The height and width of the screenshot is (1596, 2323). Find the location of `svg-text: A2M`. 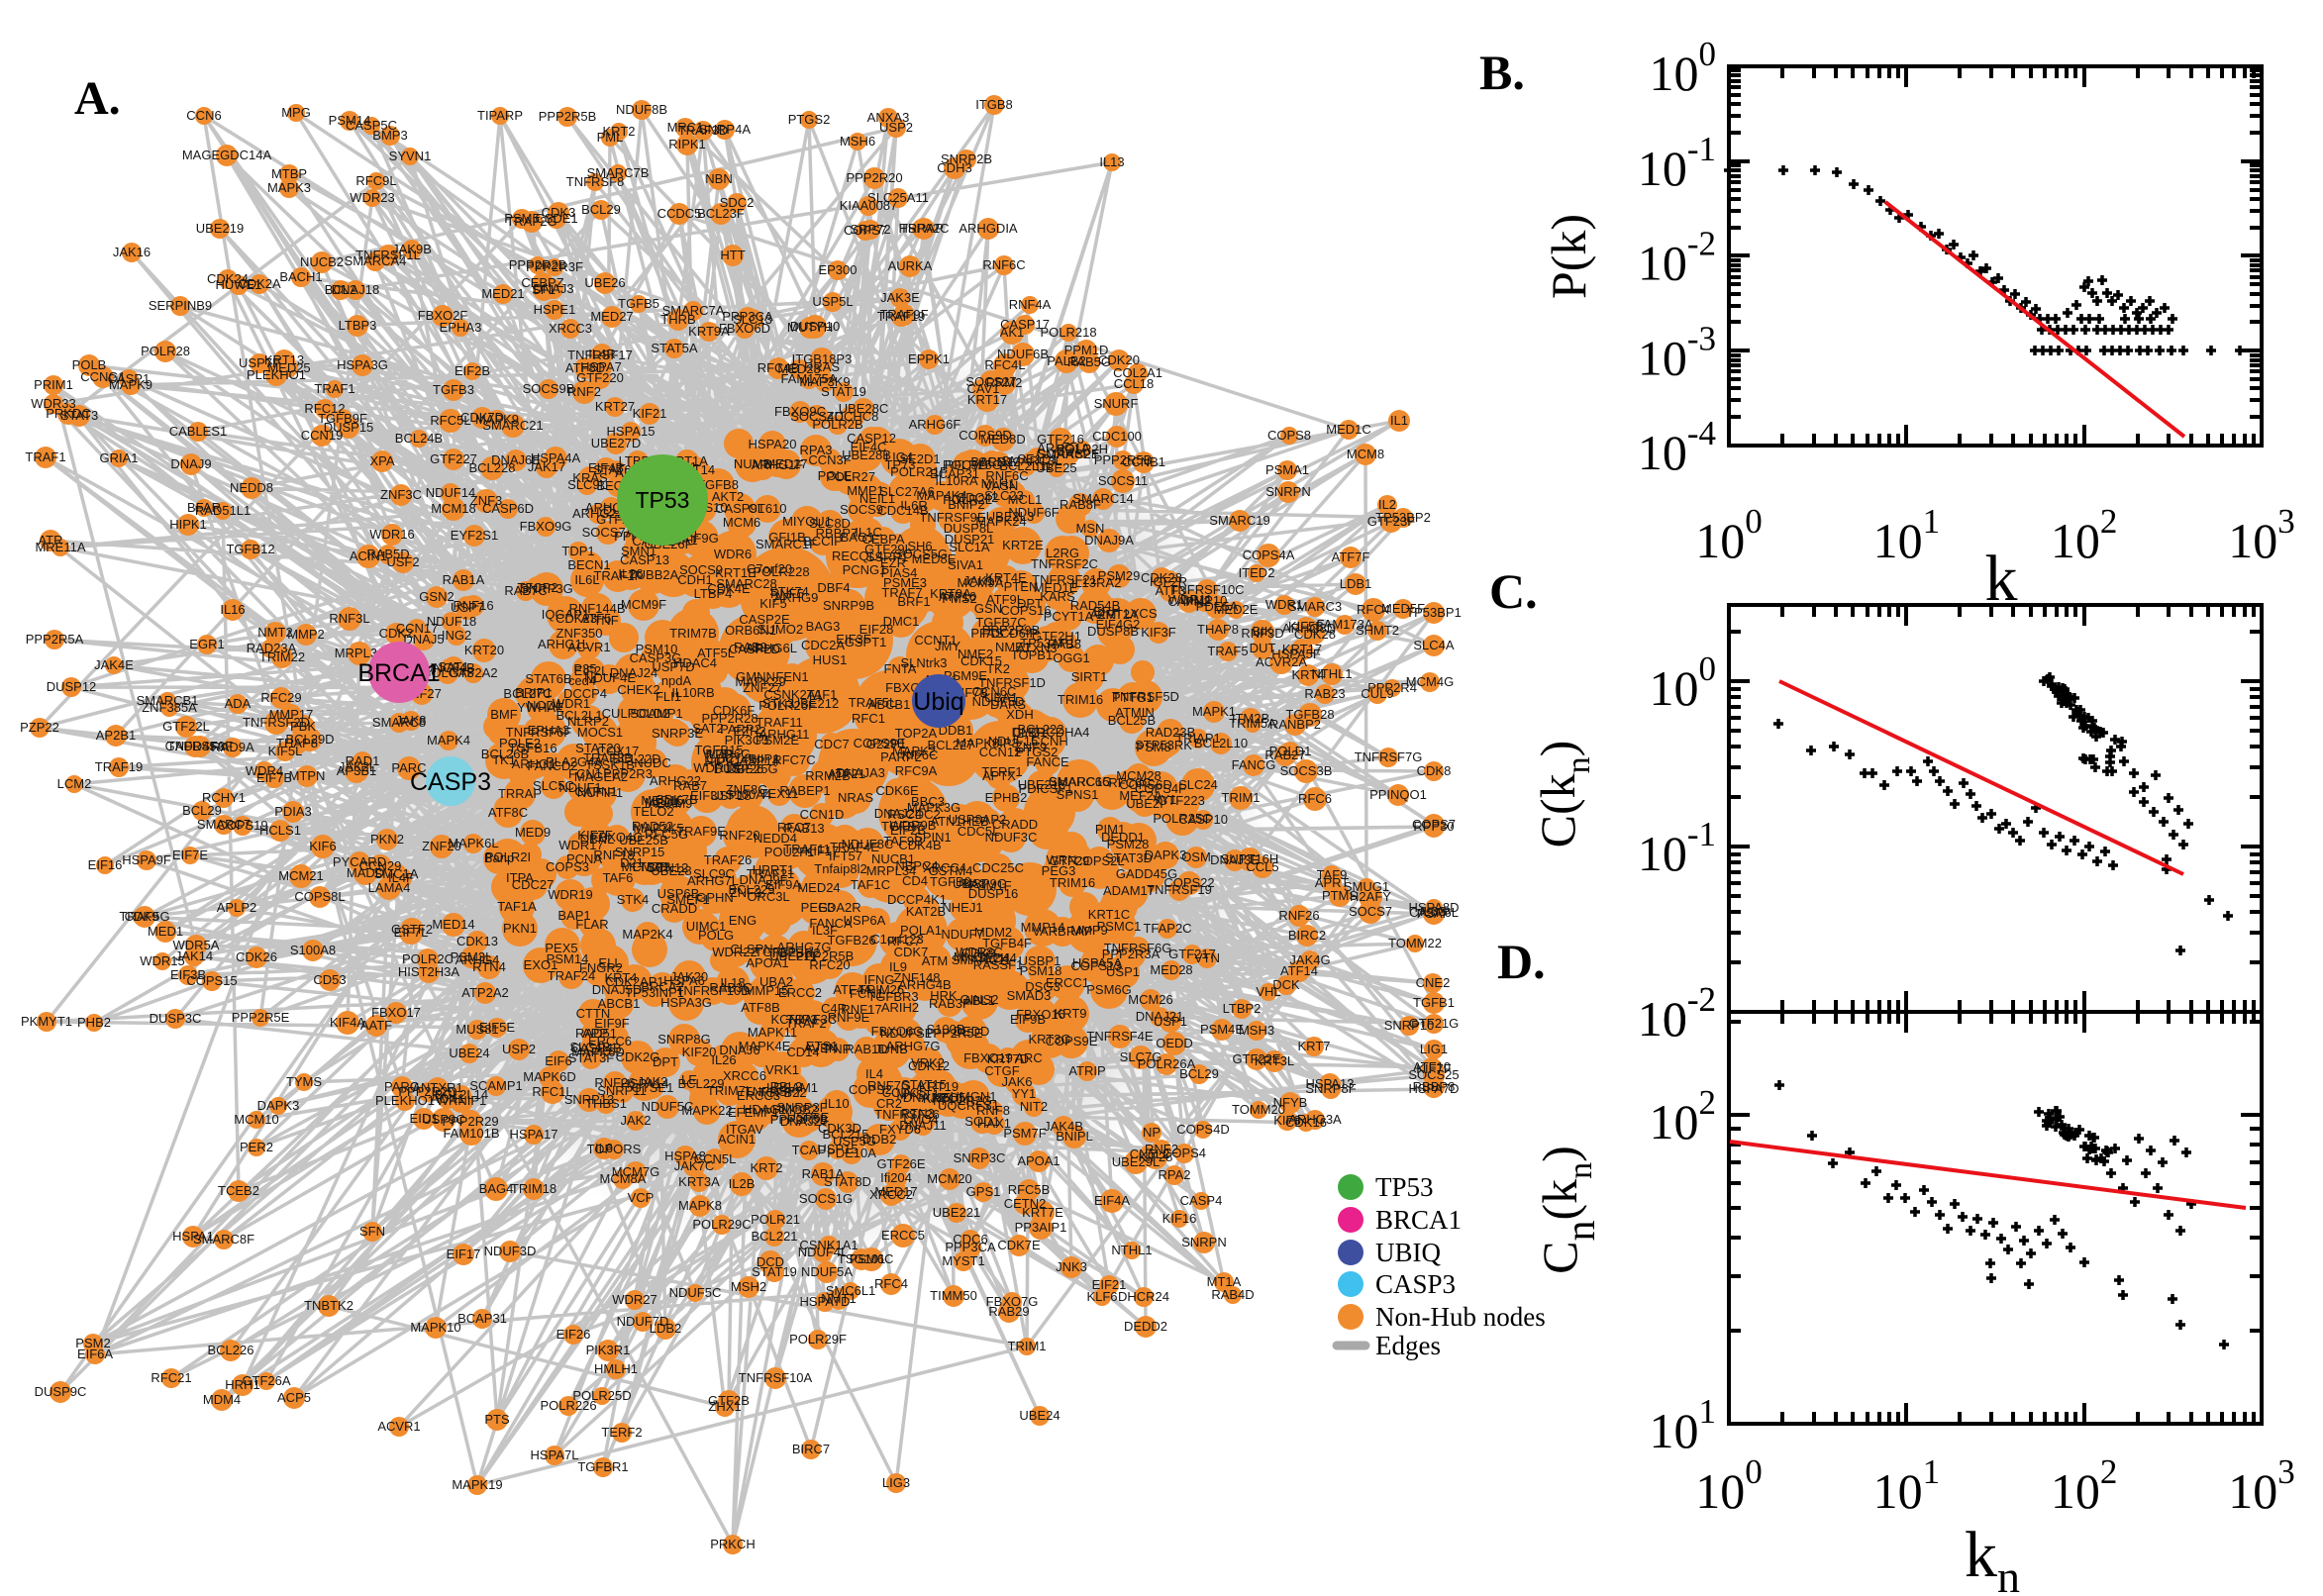

svg-text: A2M is located at coordinates (1103, 615).